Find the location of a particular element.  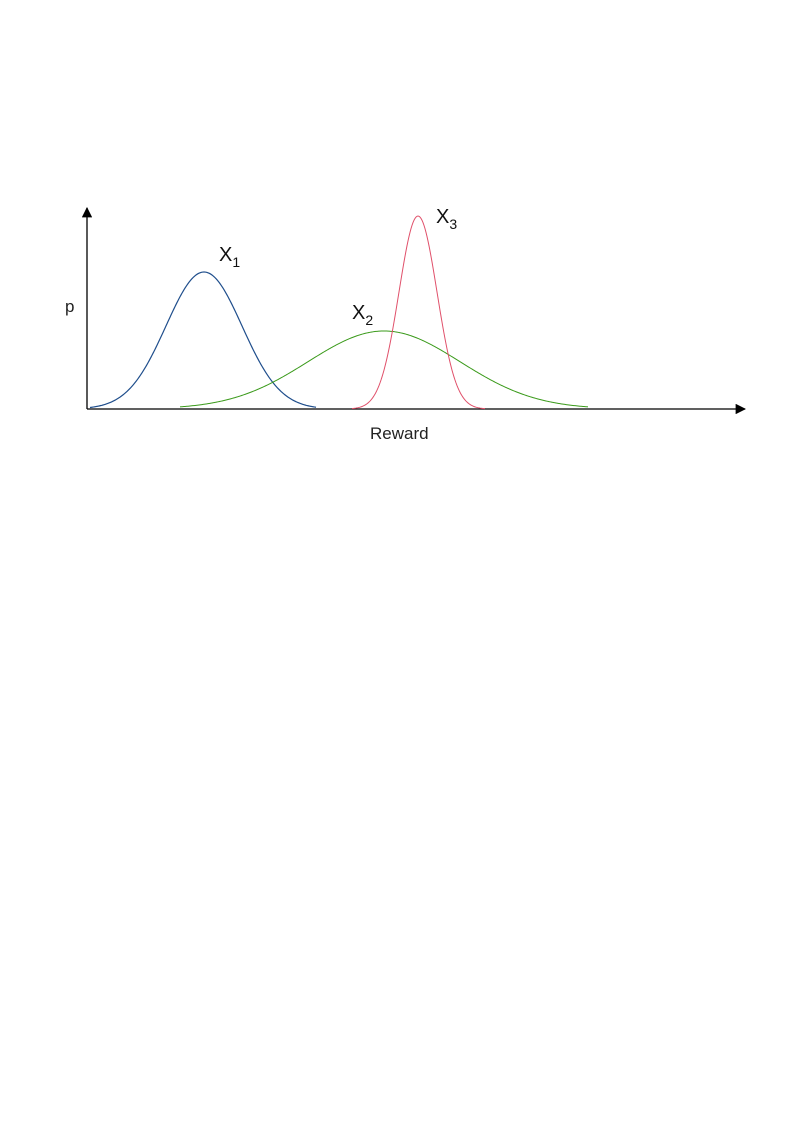

curve-label-x3: X3 is located at coordinates (446, 219).